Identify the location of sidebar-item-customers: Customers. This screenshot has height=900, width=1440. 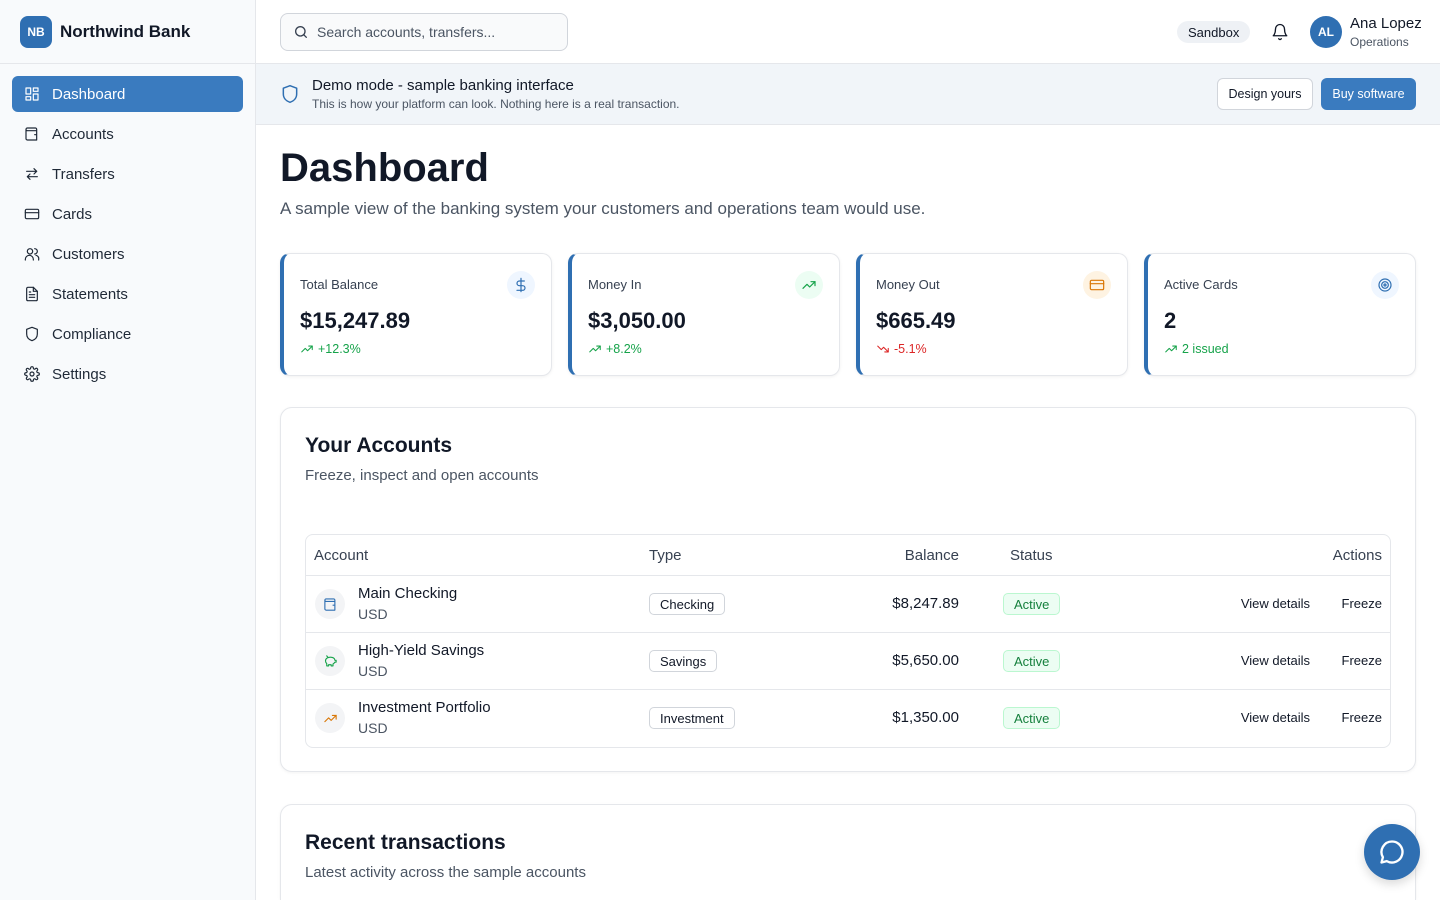
(127, 254).